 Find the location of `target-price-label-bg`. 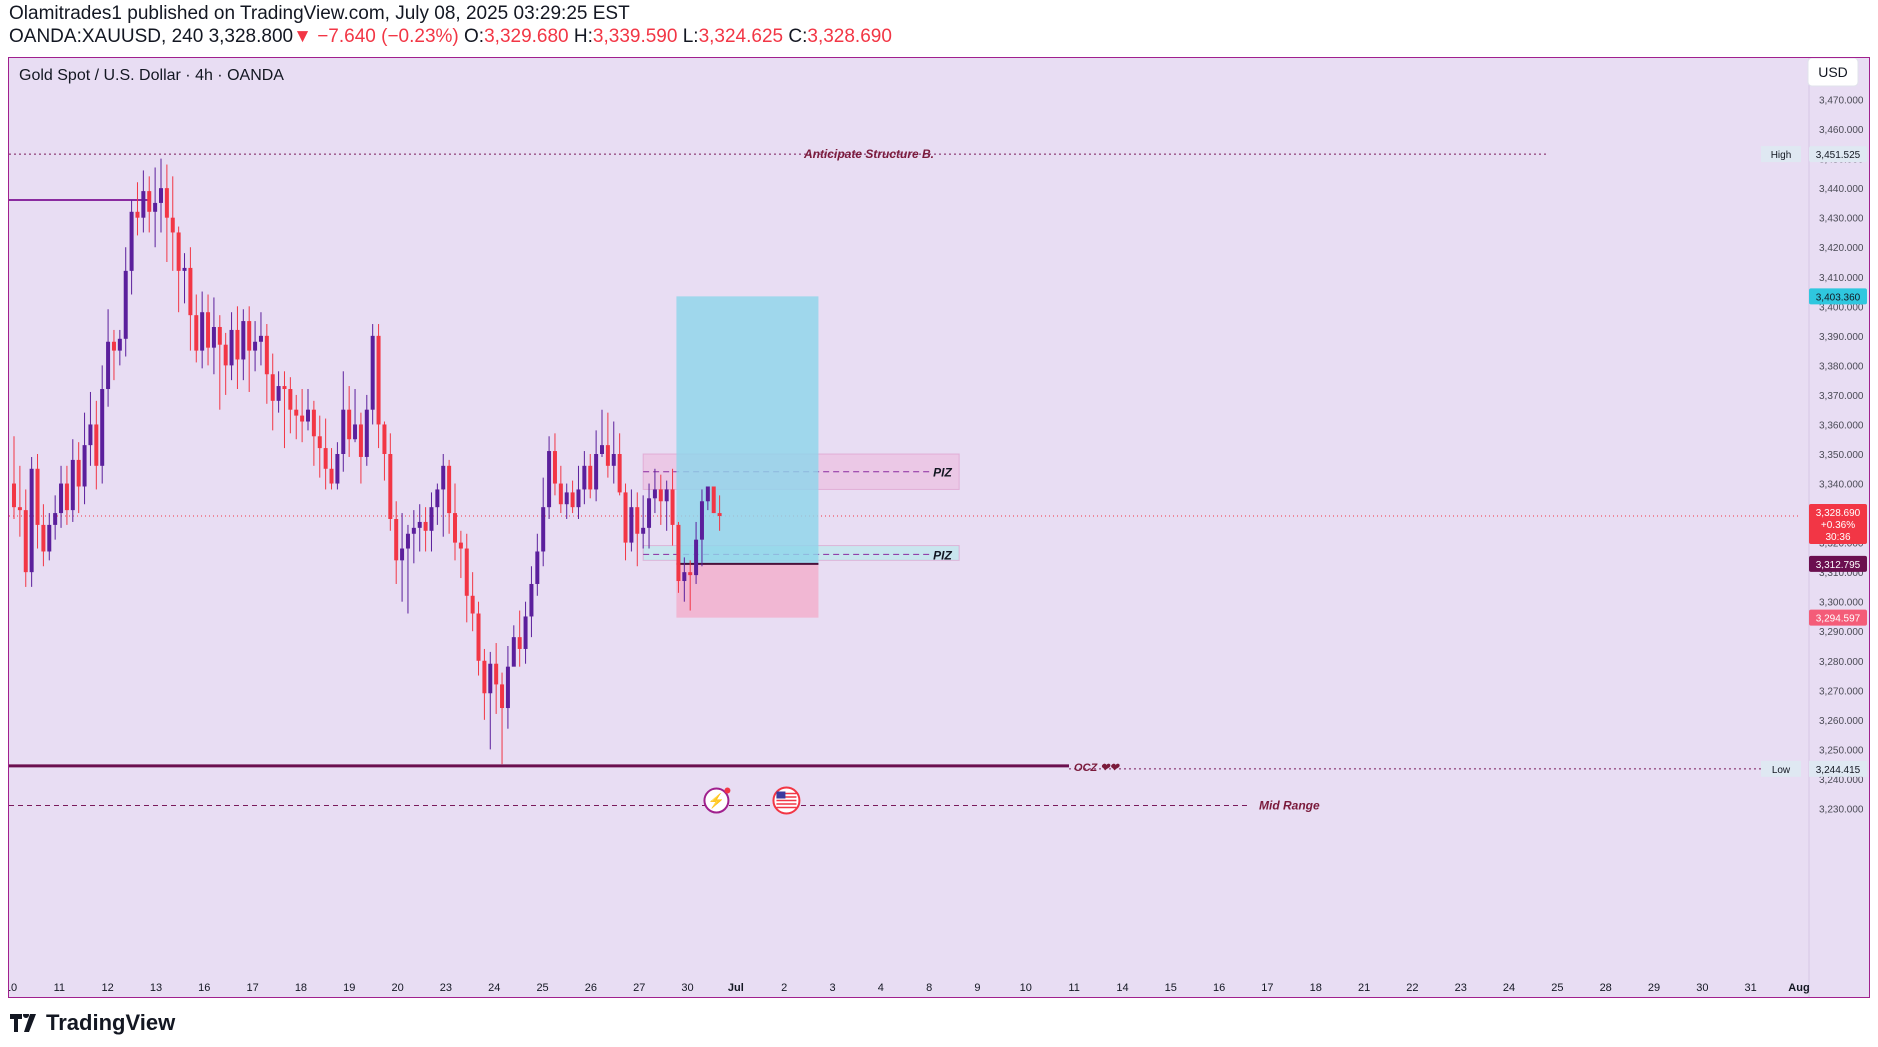

target-price-label-bg is located at coordinates (1838, 296).